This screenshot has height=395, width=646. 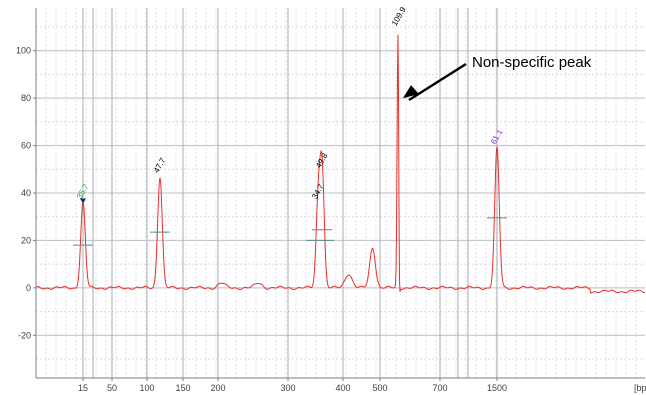 I want to click on x-tick-label: 50, so click(x=112, y=388).